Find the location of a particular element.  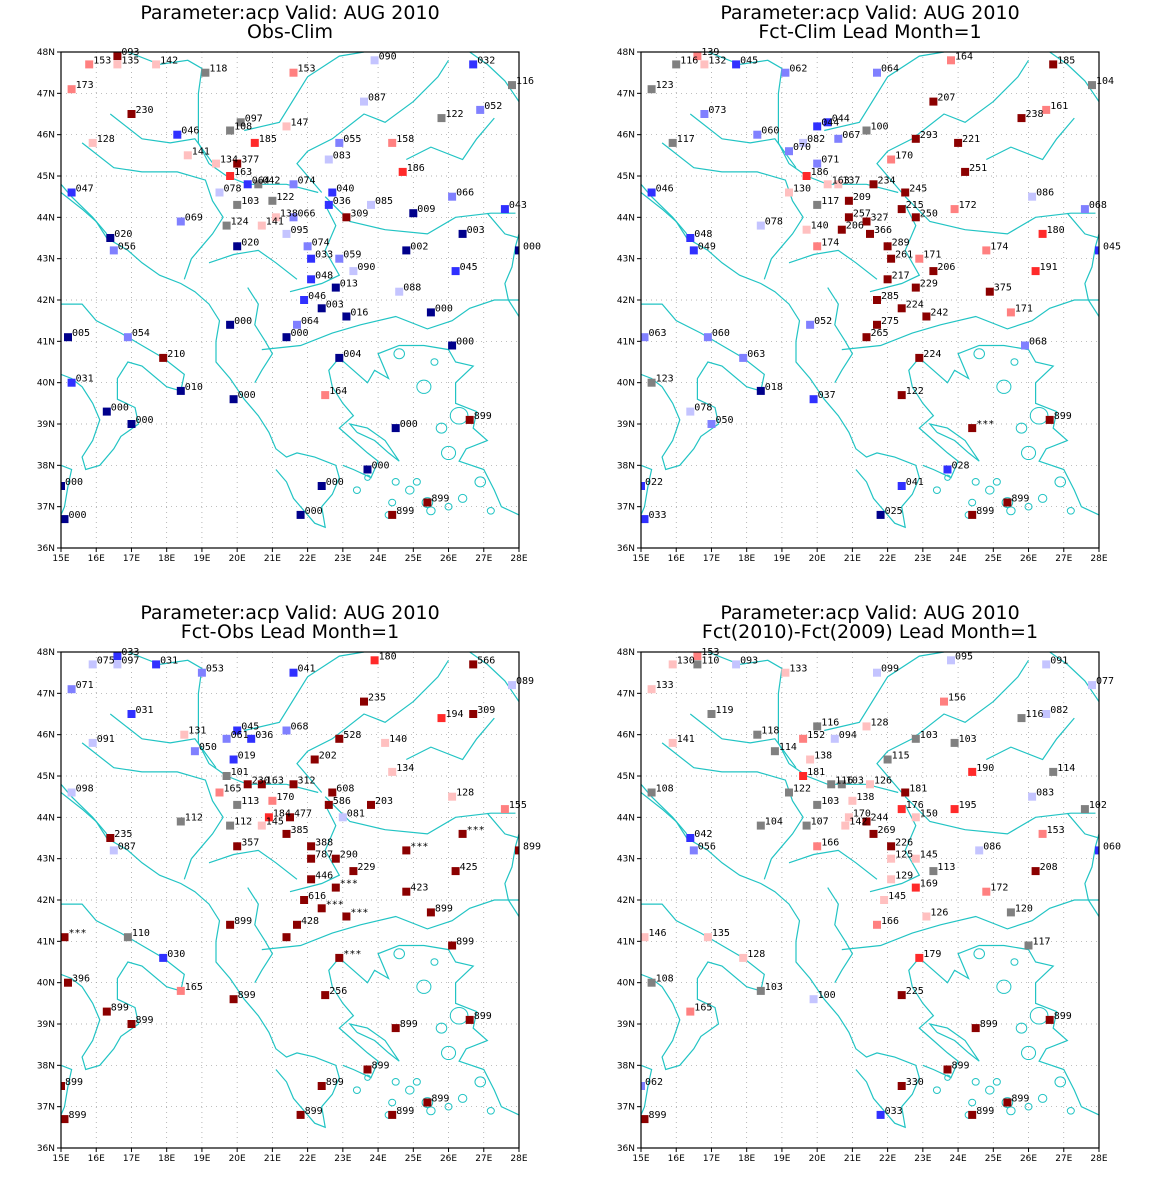

station-value-label: 090 is located at coordinates (388, 56).